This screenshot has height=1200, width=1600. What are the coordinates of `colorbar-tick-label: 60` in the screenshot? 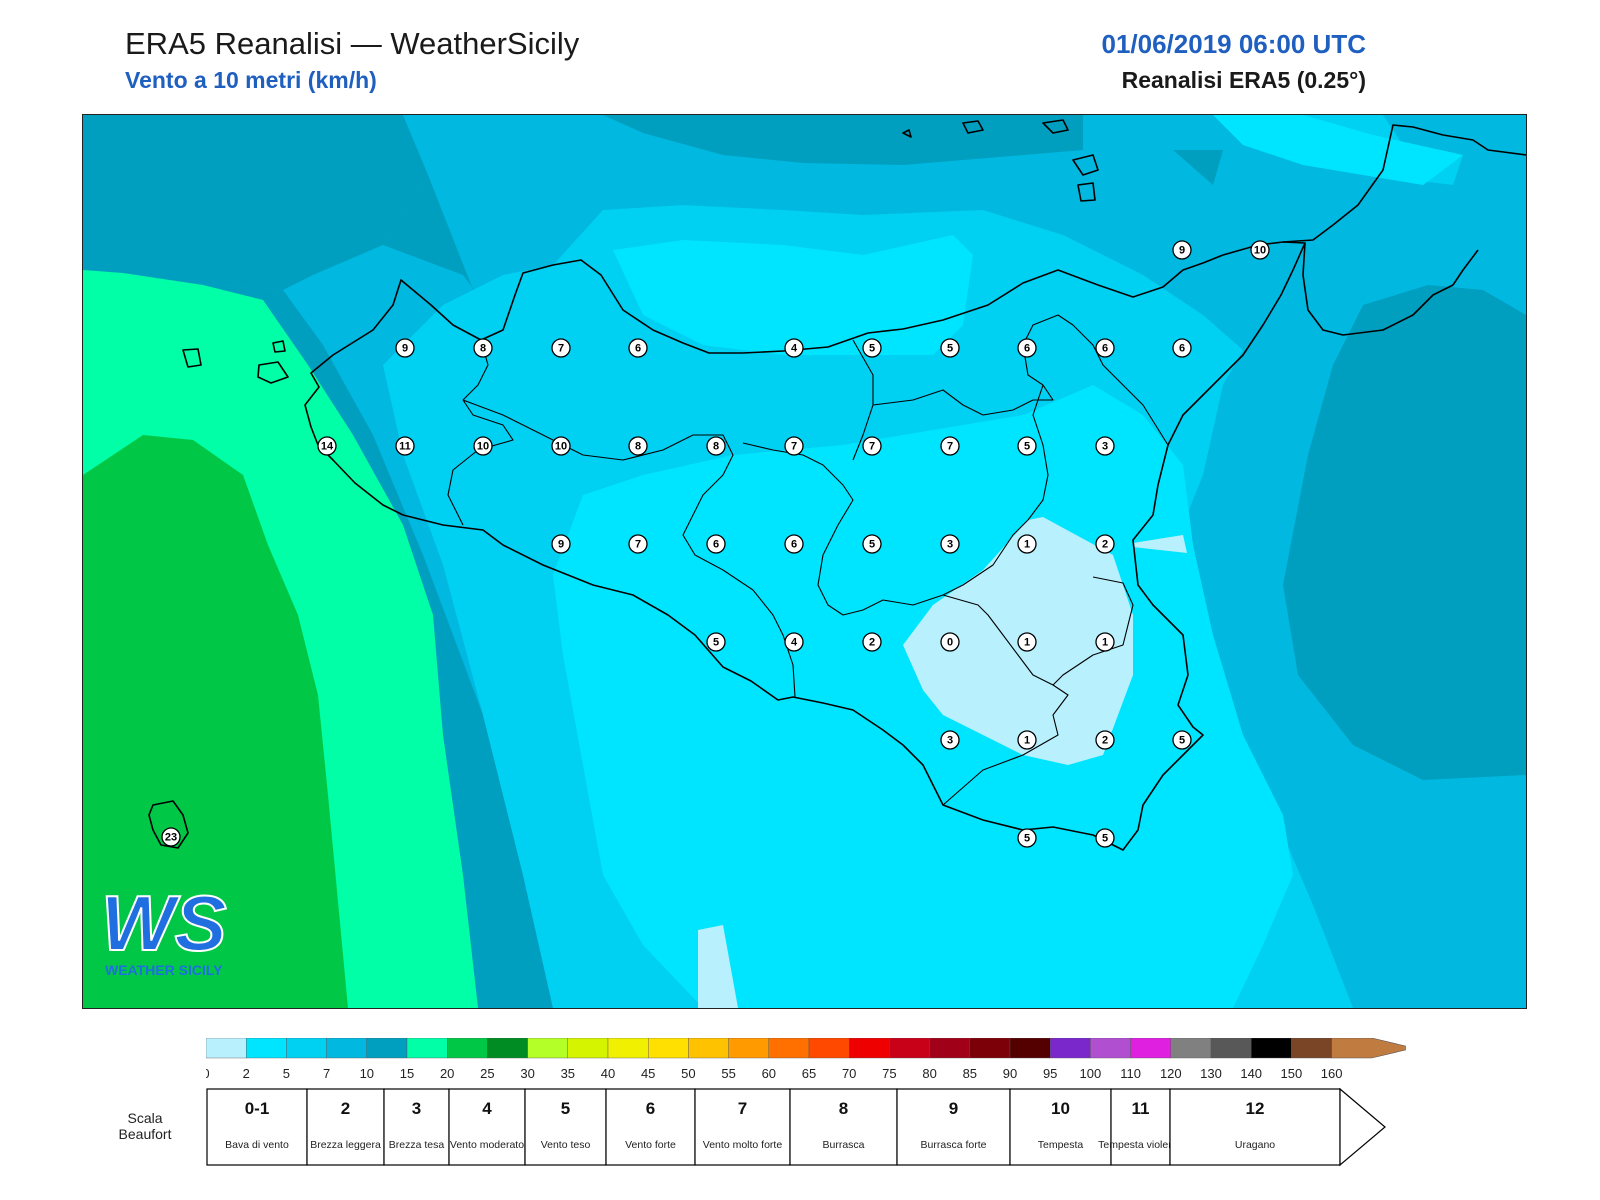 It's located at (769, 1073).